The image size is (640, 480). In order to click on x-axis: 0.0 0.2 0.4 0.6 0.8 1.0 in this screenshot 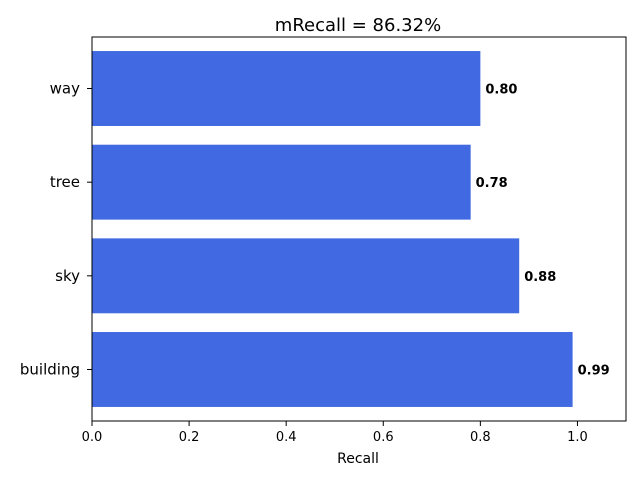, I will do `click(335, 433)`.